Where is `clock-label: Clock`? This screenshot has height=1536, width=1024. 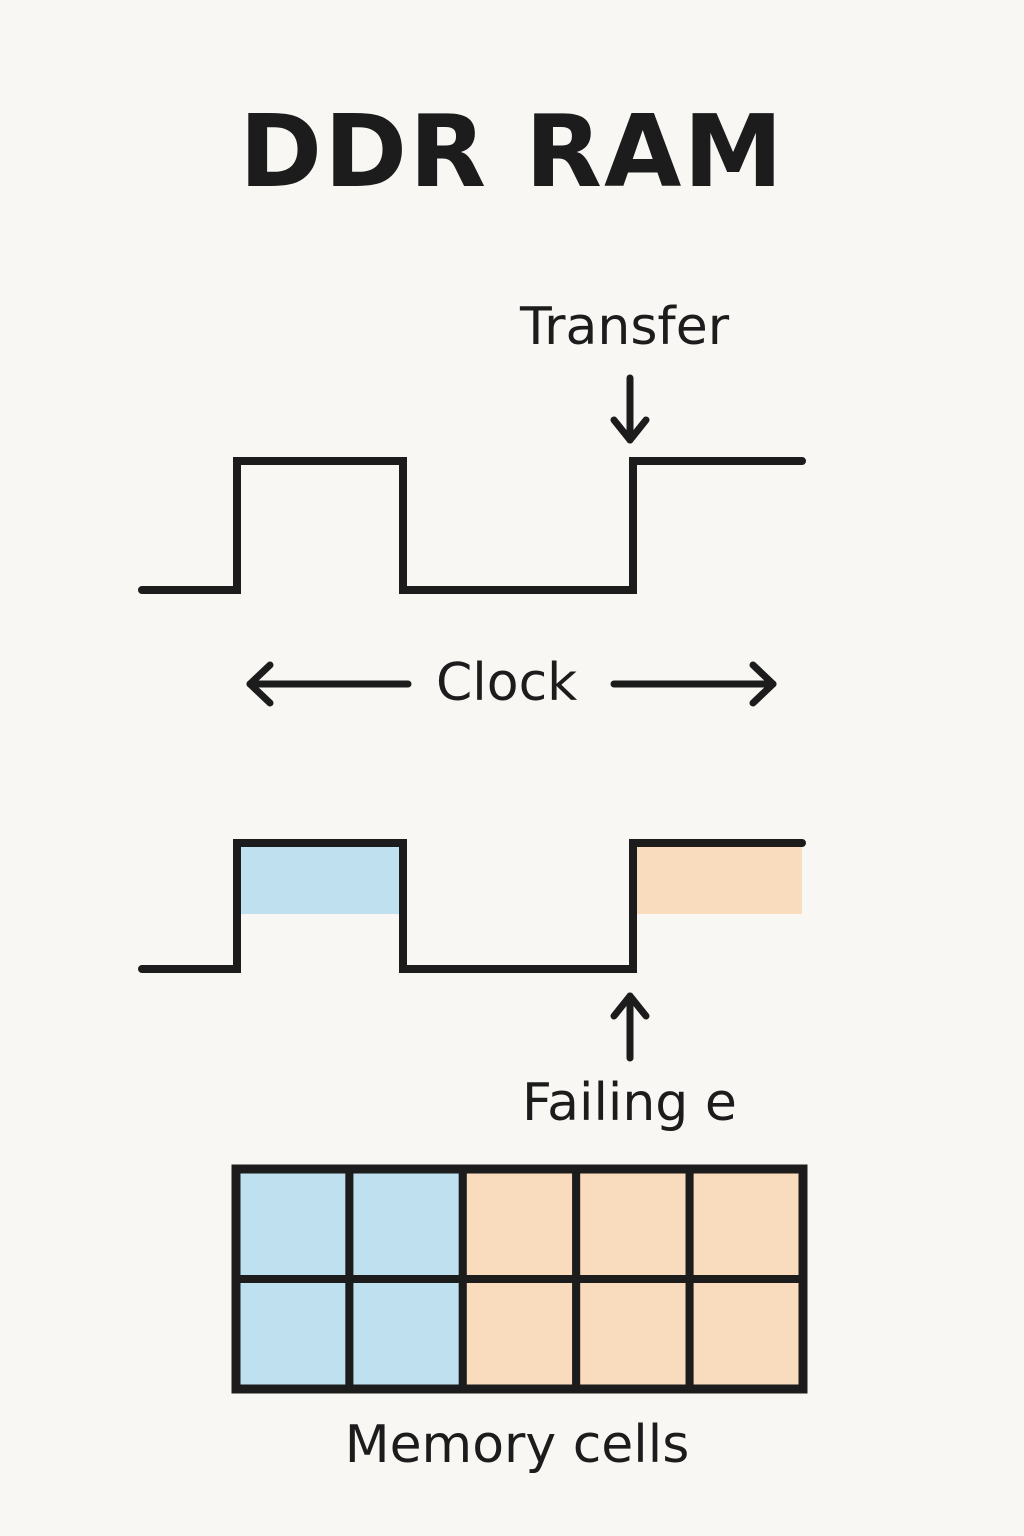 clock-label: Clock is located at coordinates (507, 683).